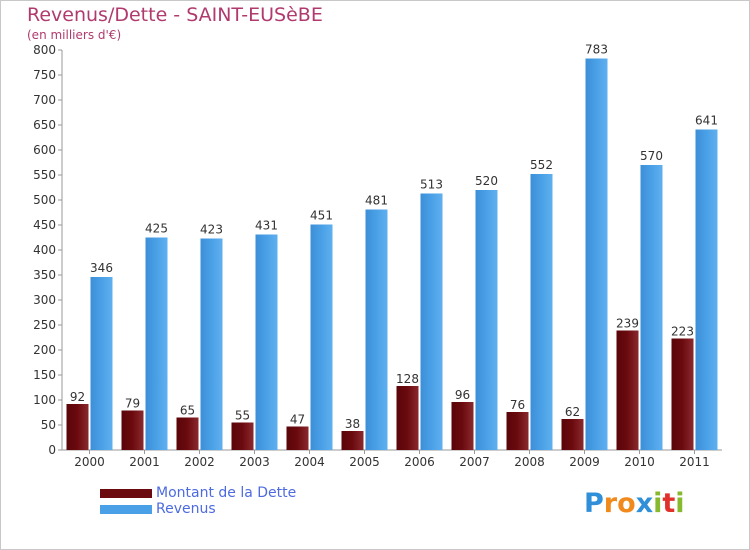 Image resolution: width=750 pixels, height=550 pixels. I want to click on x-tick-label: 2009, so click(584, 462).